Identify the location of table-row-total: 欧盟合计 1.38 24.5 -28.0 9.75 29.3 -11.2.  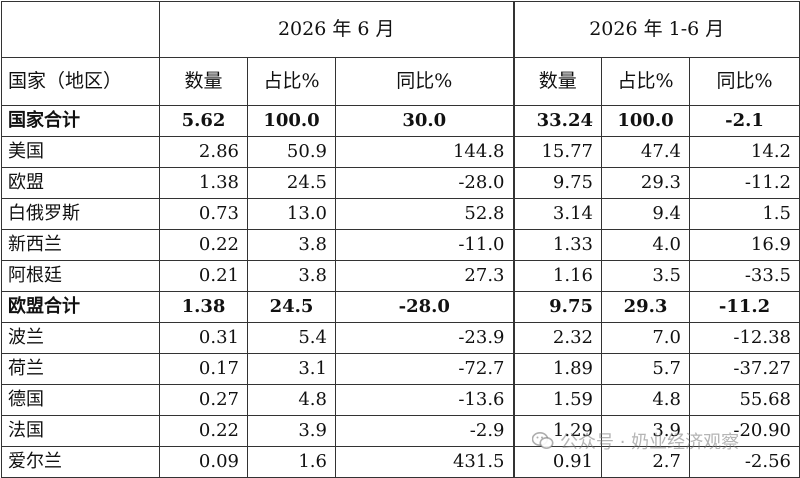
(400, 307).